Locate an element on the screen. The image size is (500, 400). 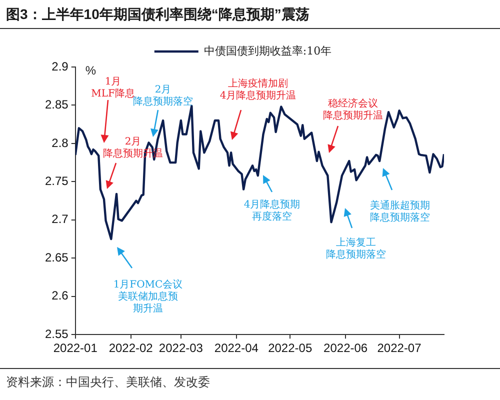
y-tick-label: 2.7 is located at coordinates (60, 219).